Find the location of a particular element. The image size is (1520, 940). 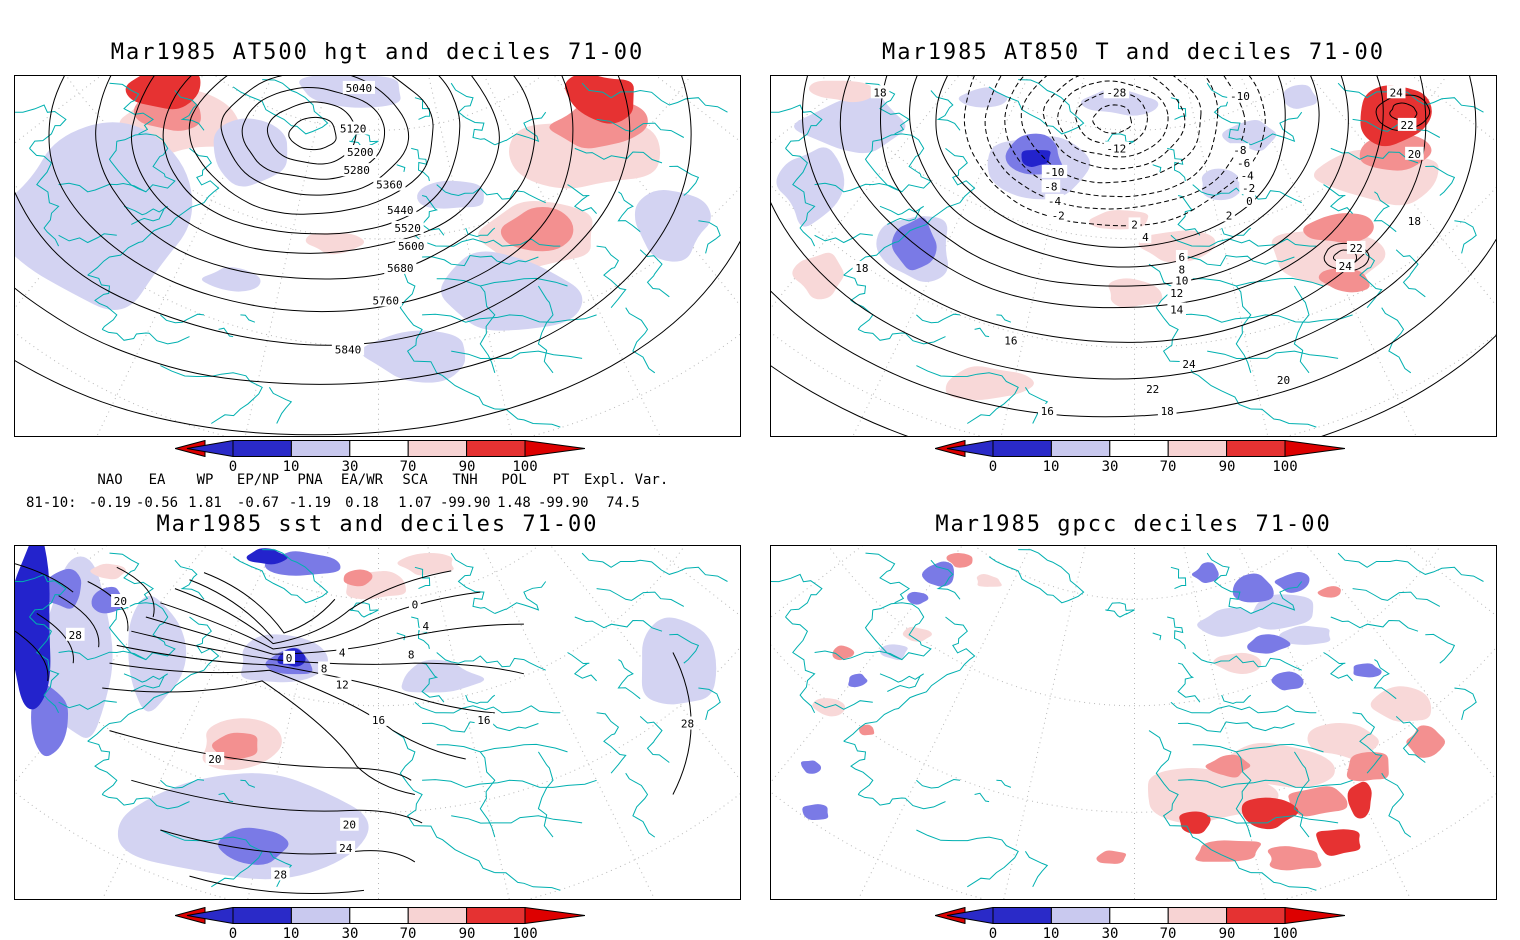

index-value: 74.5 is located at coordinates (623, 503).